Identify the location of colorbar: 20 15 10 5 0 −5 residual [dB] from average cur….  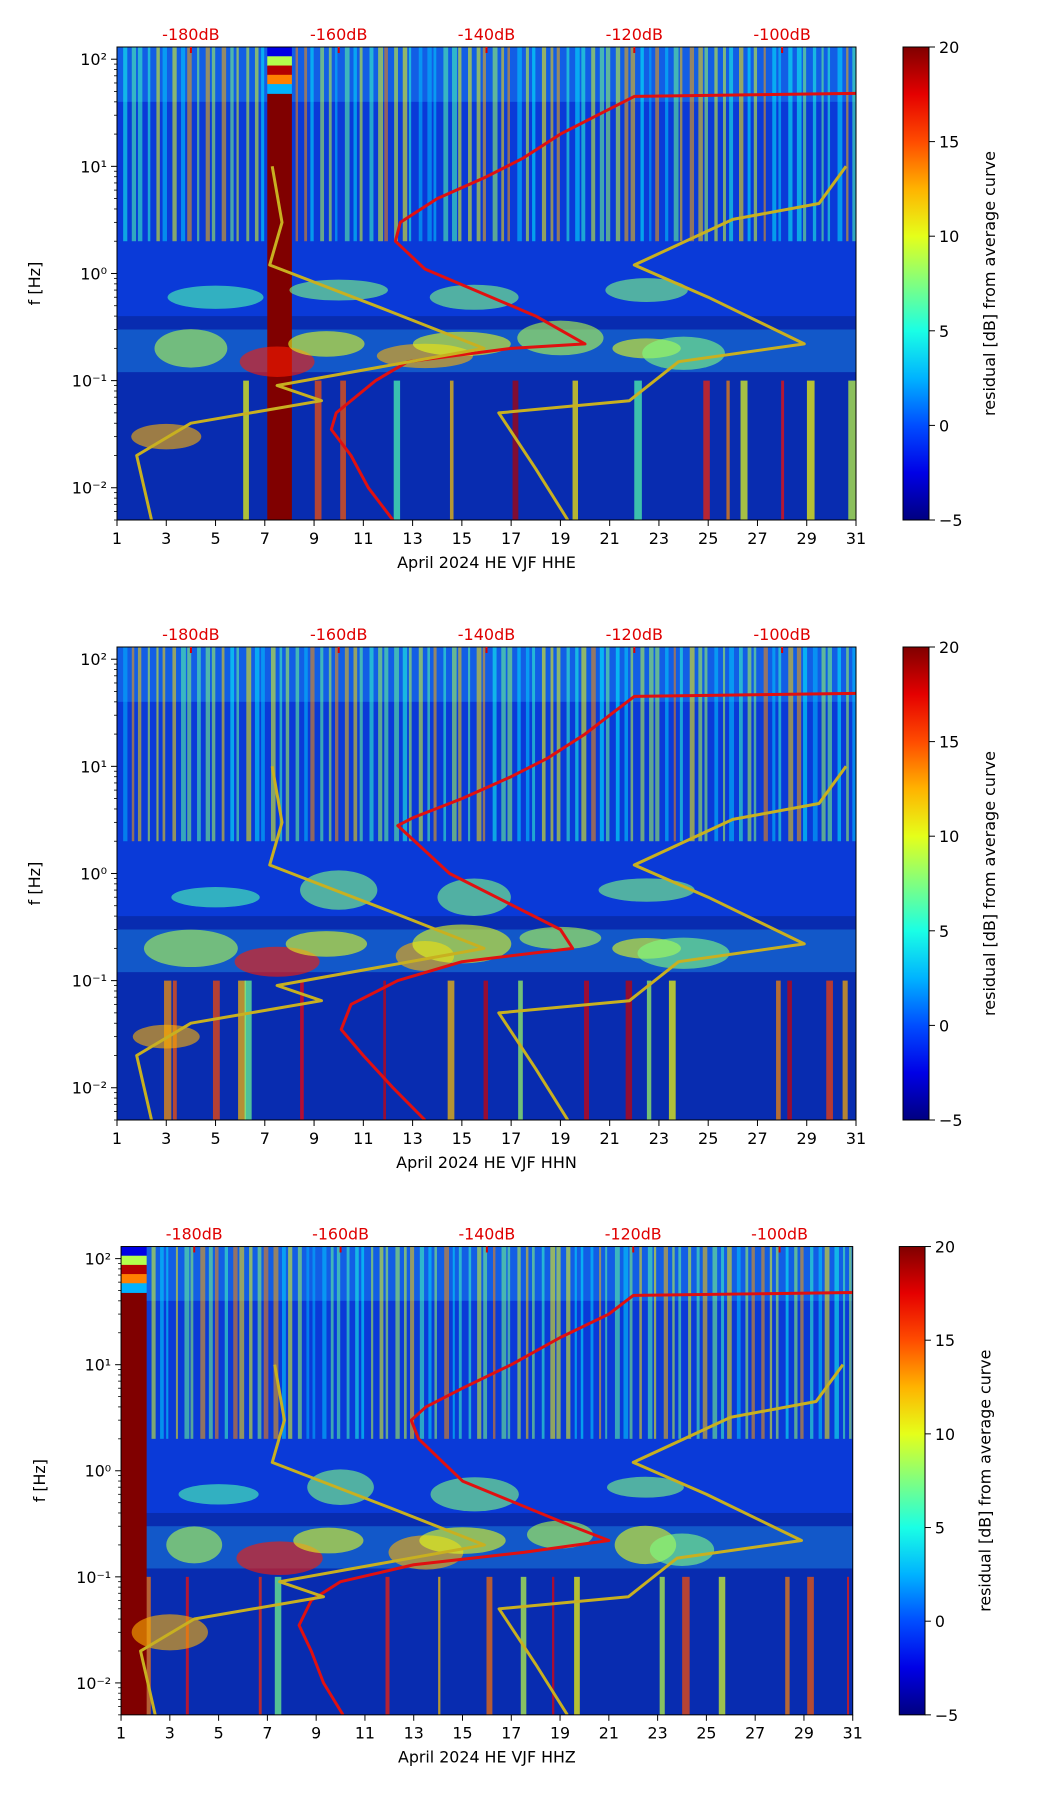
(950, 884).